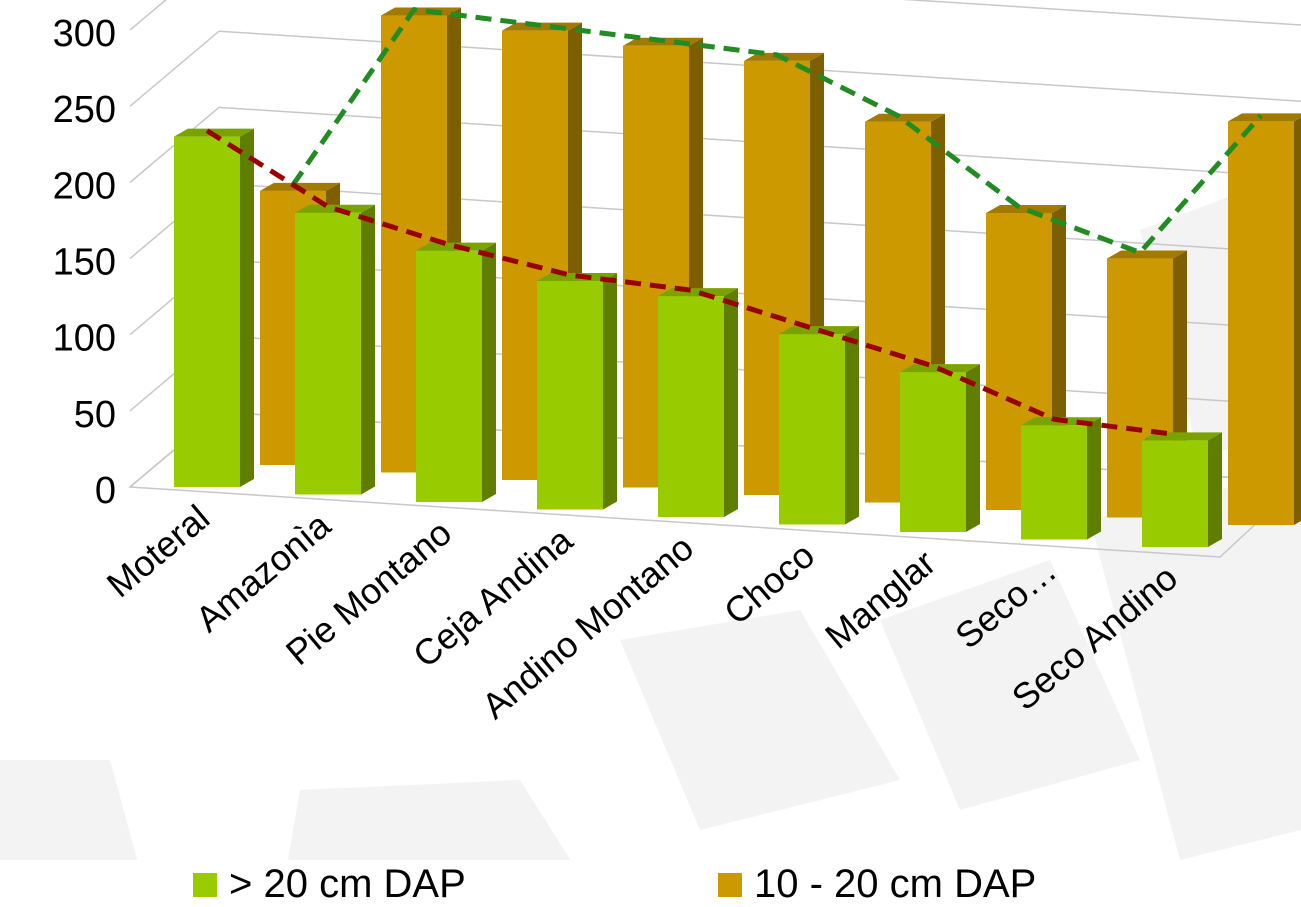  Describe the element at coordinates (698, 292) in the screenshot. I see `bar-front-4-top` at that location.